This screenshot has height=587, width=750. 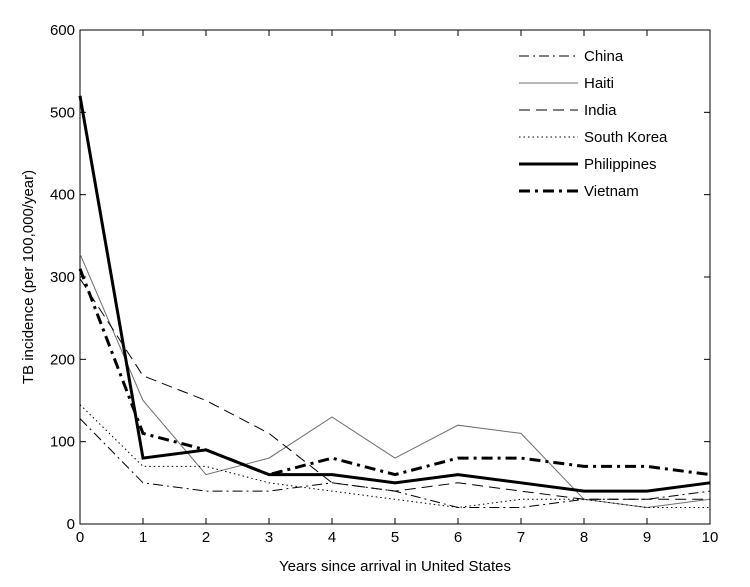 I want to click on legend-label-south-korea: South Korea, so click(x=626, y=137).